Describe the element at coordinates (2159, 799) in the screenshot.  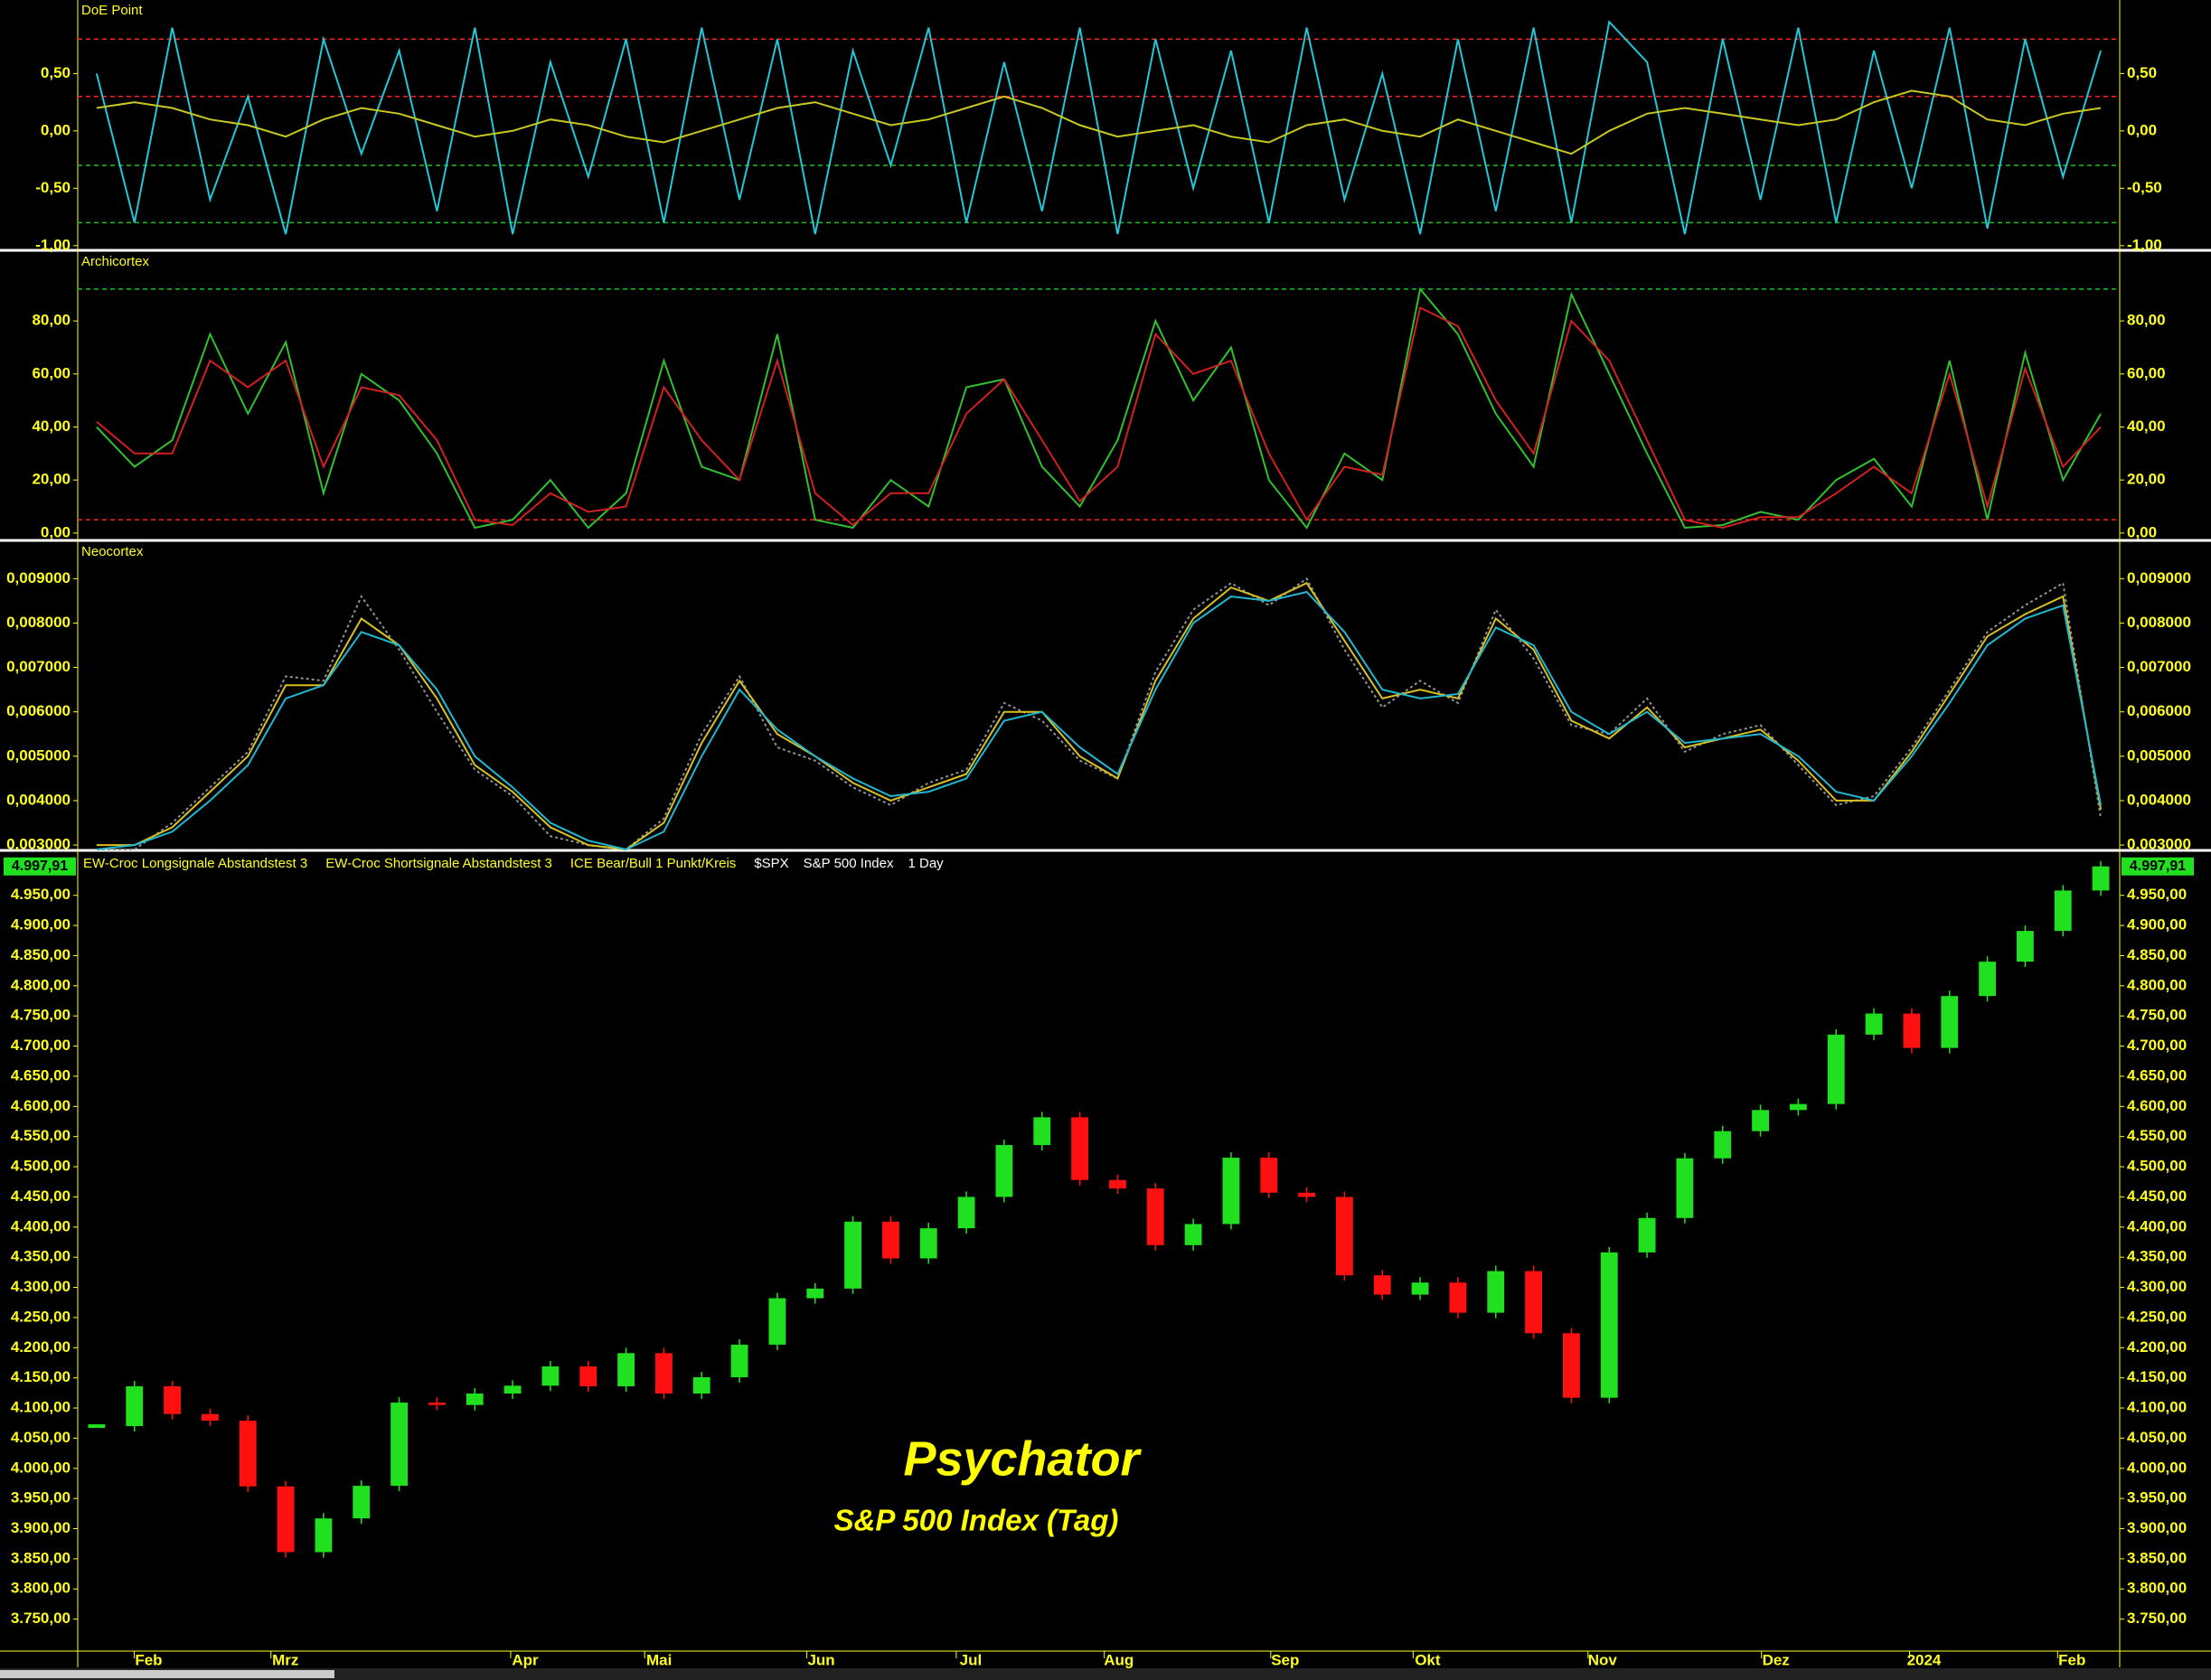
I see `y-tick-label-right: 0,004000` at that location.